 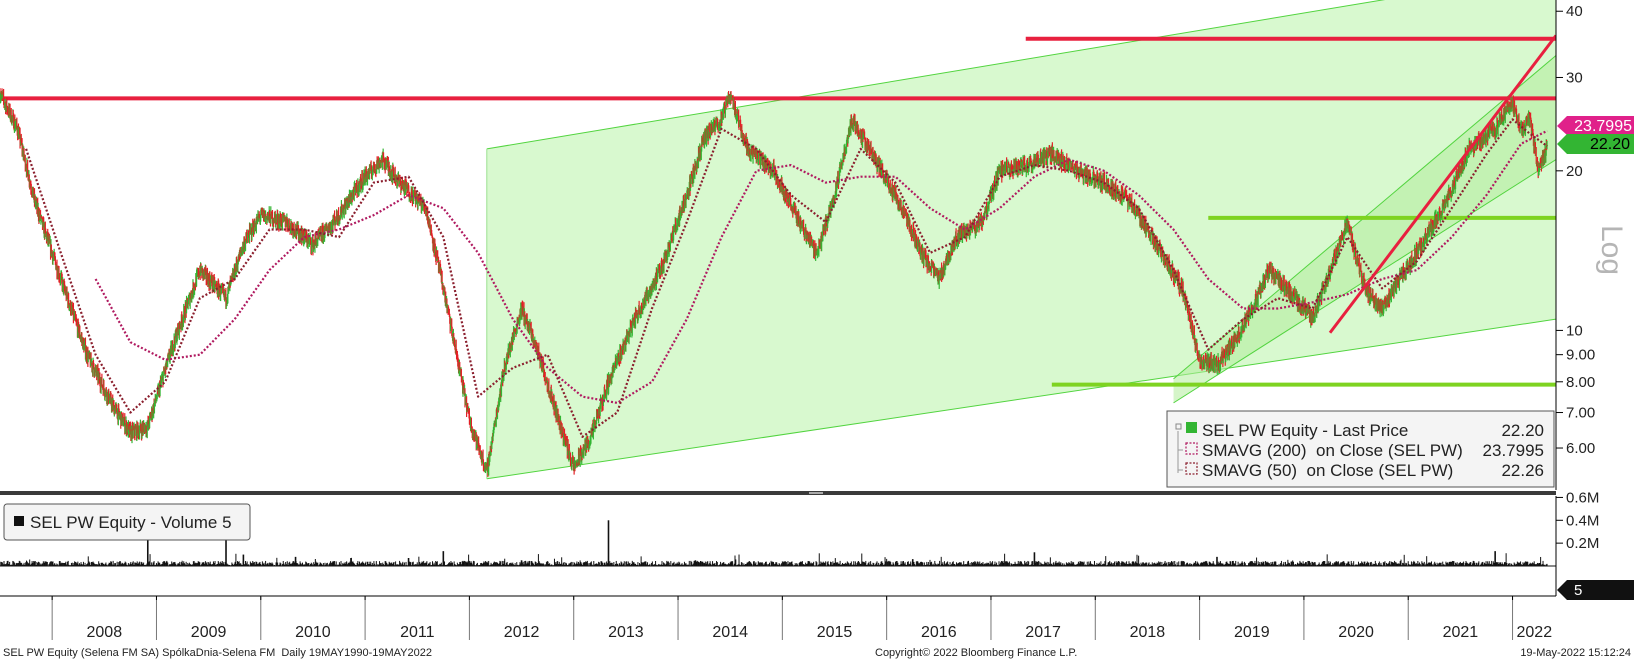 I want to click on red-support-trendline, so click(x=1442, y=184).